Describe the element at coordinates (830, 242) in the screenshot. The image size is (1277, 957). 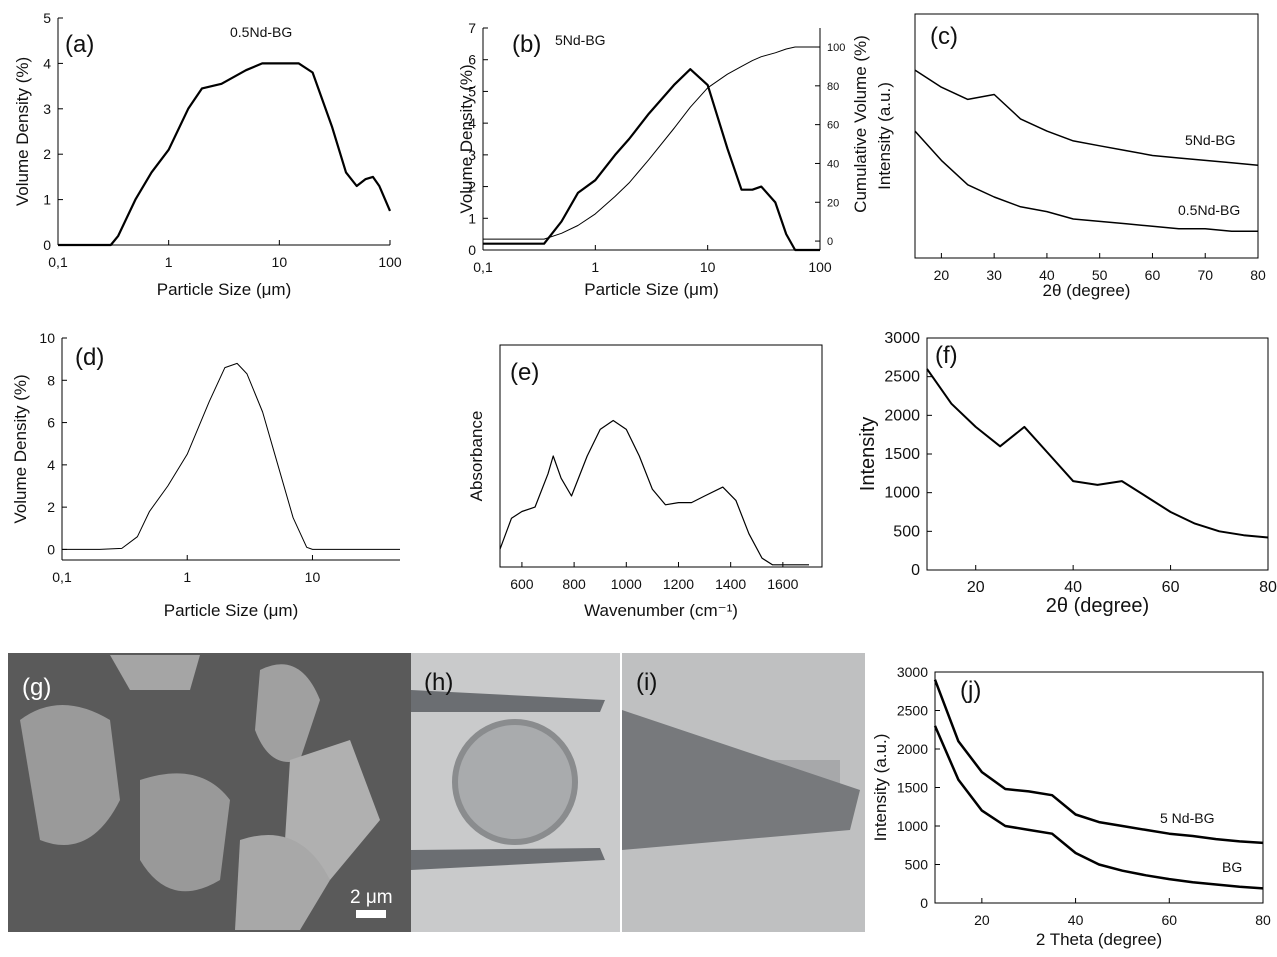
I see `y2-tick-label: 0` at that location.